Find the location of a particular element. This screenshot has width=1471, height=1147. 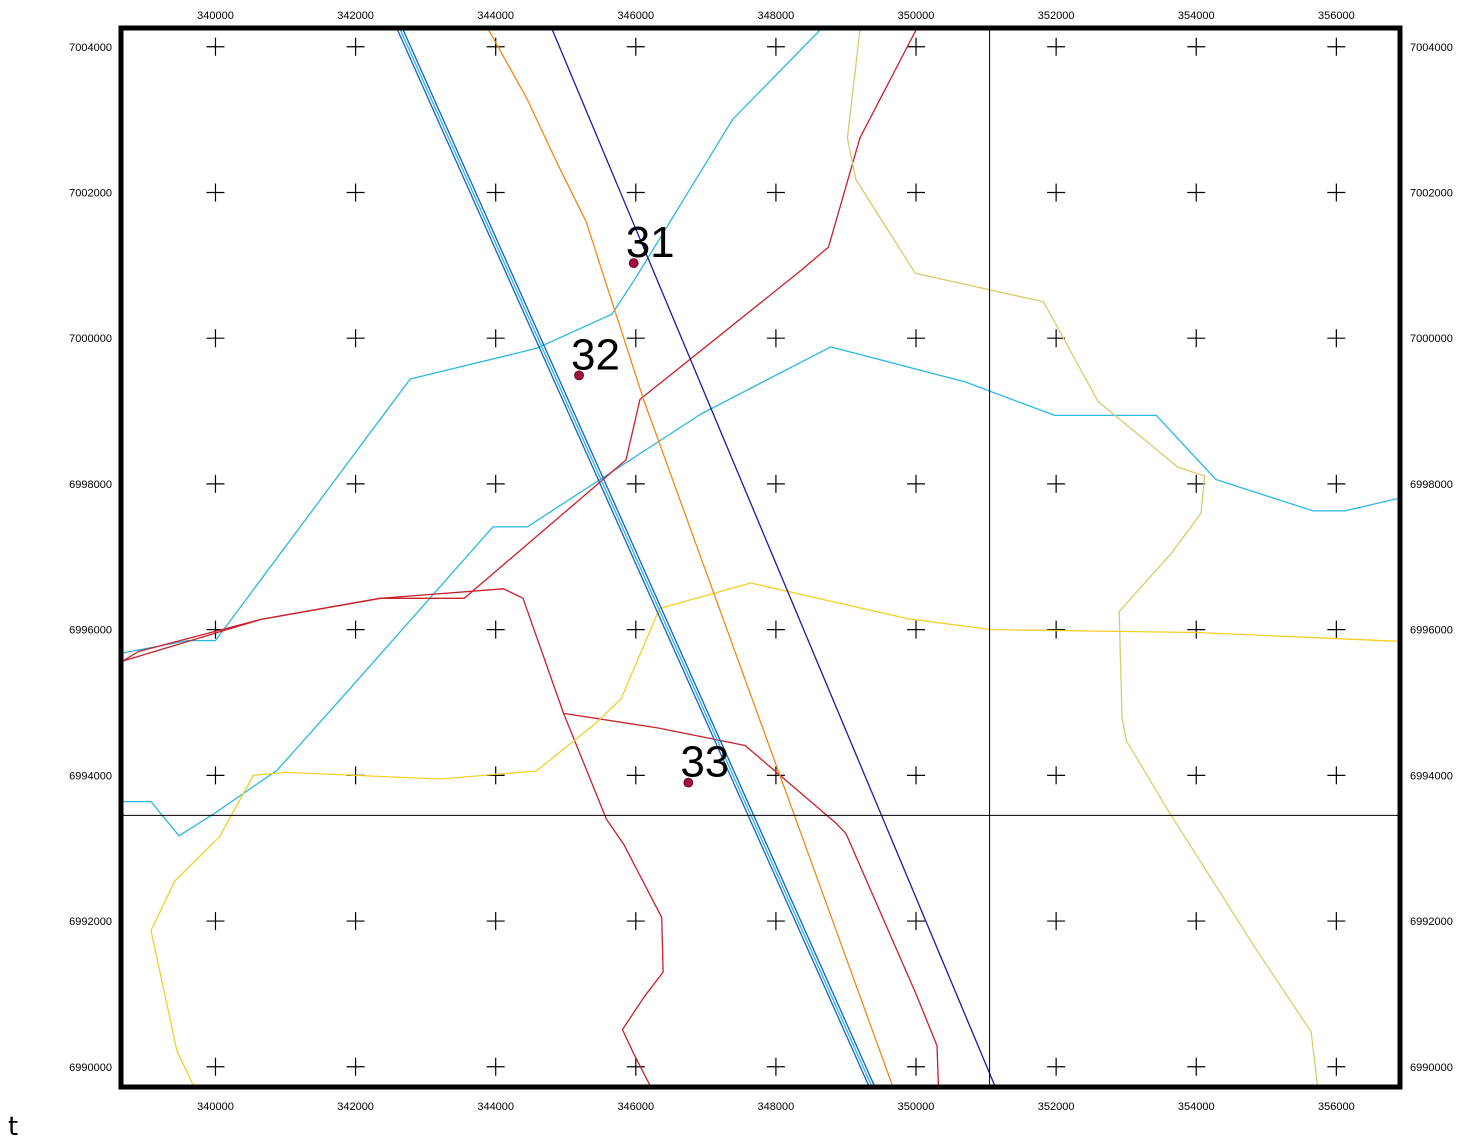

x-tick-label-bottom: 340000 is located at coordinates (215, 1107).